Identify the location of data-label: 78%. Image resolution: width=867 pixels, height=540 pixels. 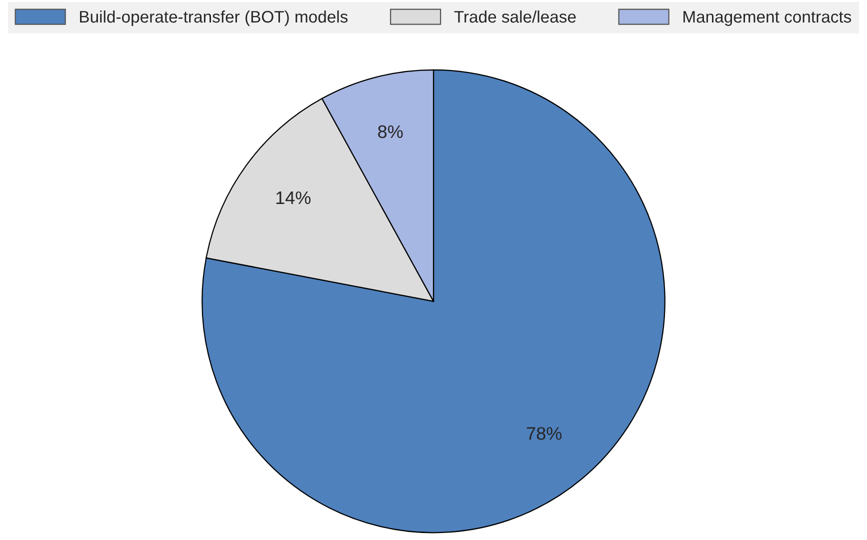
(544, 433).